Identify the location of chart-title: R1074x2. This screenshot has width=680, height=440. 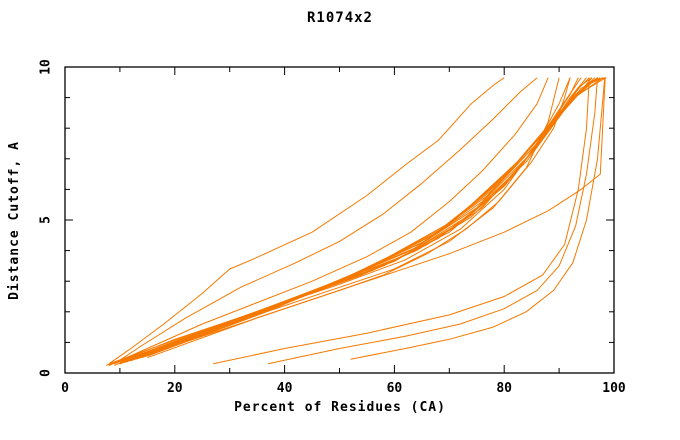
(339, 18).